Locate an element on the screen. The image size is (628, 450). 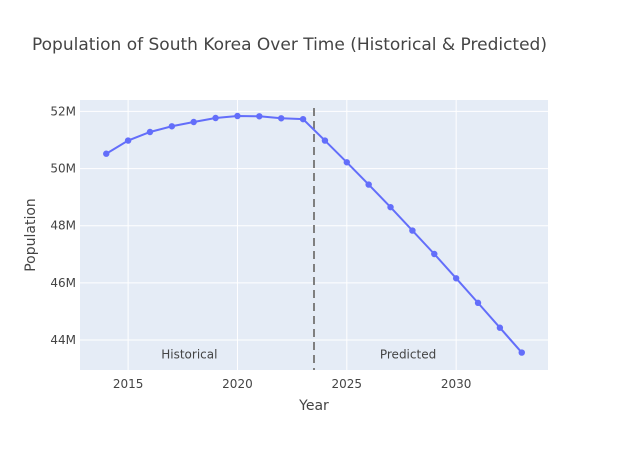
y-tick-label: 44M is located at coordinates (63, 340).